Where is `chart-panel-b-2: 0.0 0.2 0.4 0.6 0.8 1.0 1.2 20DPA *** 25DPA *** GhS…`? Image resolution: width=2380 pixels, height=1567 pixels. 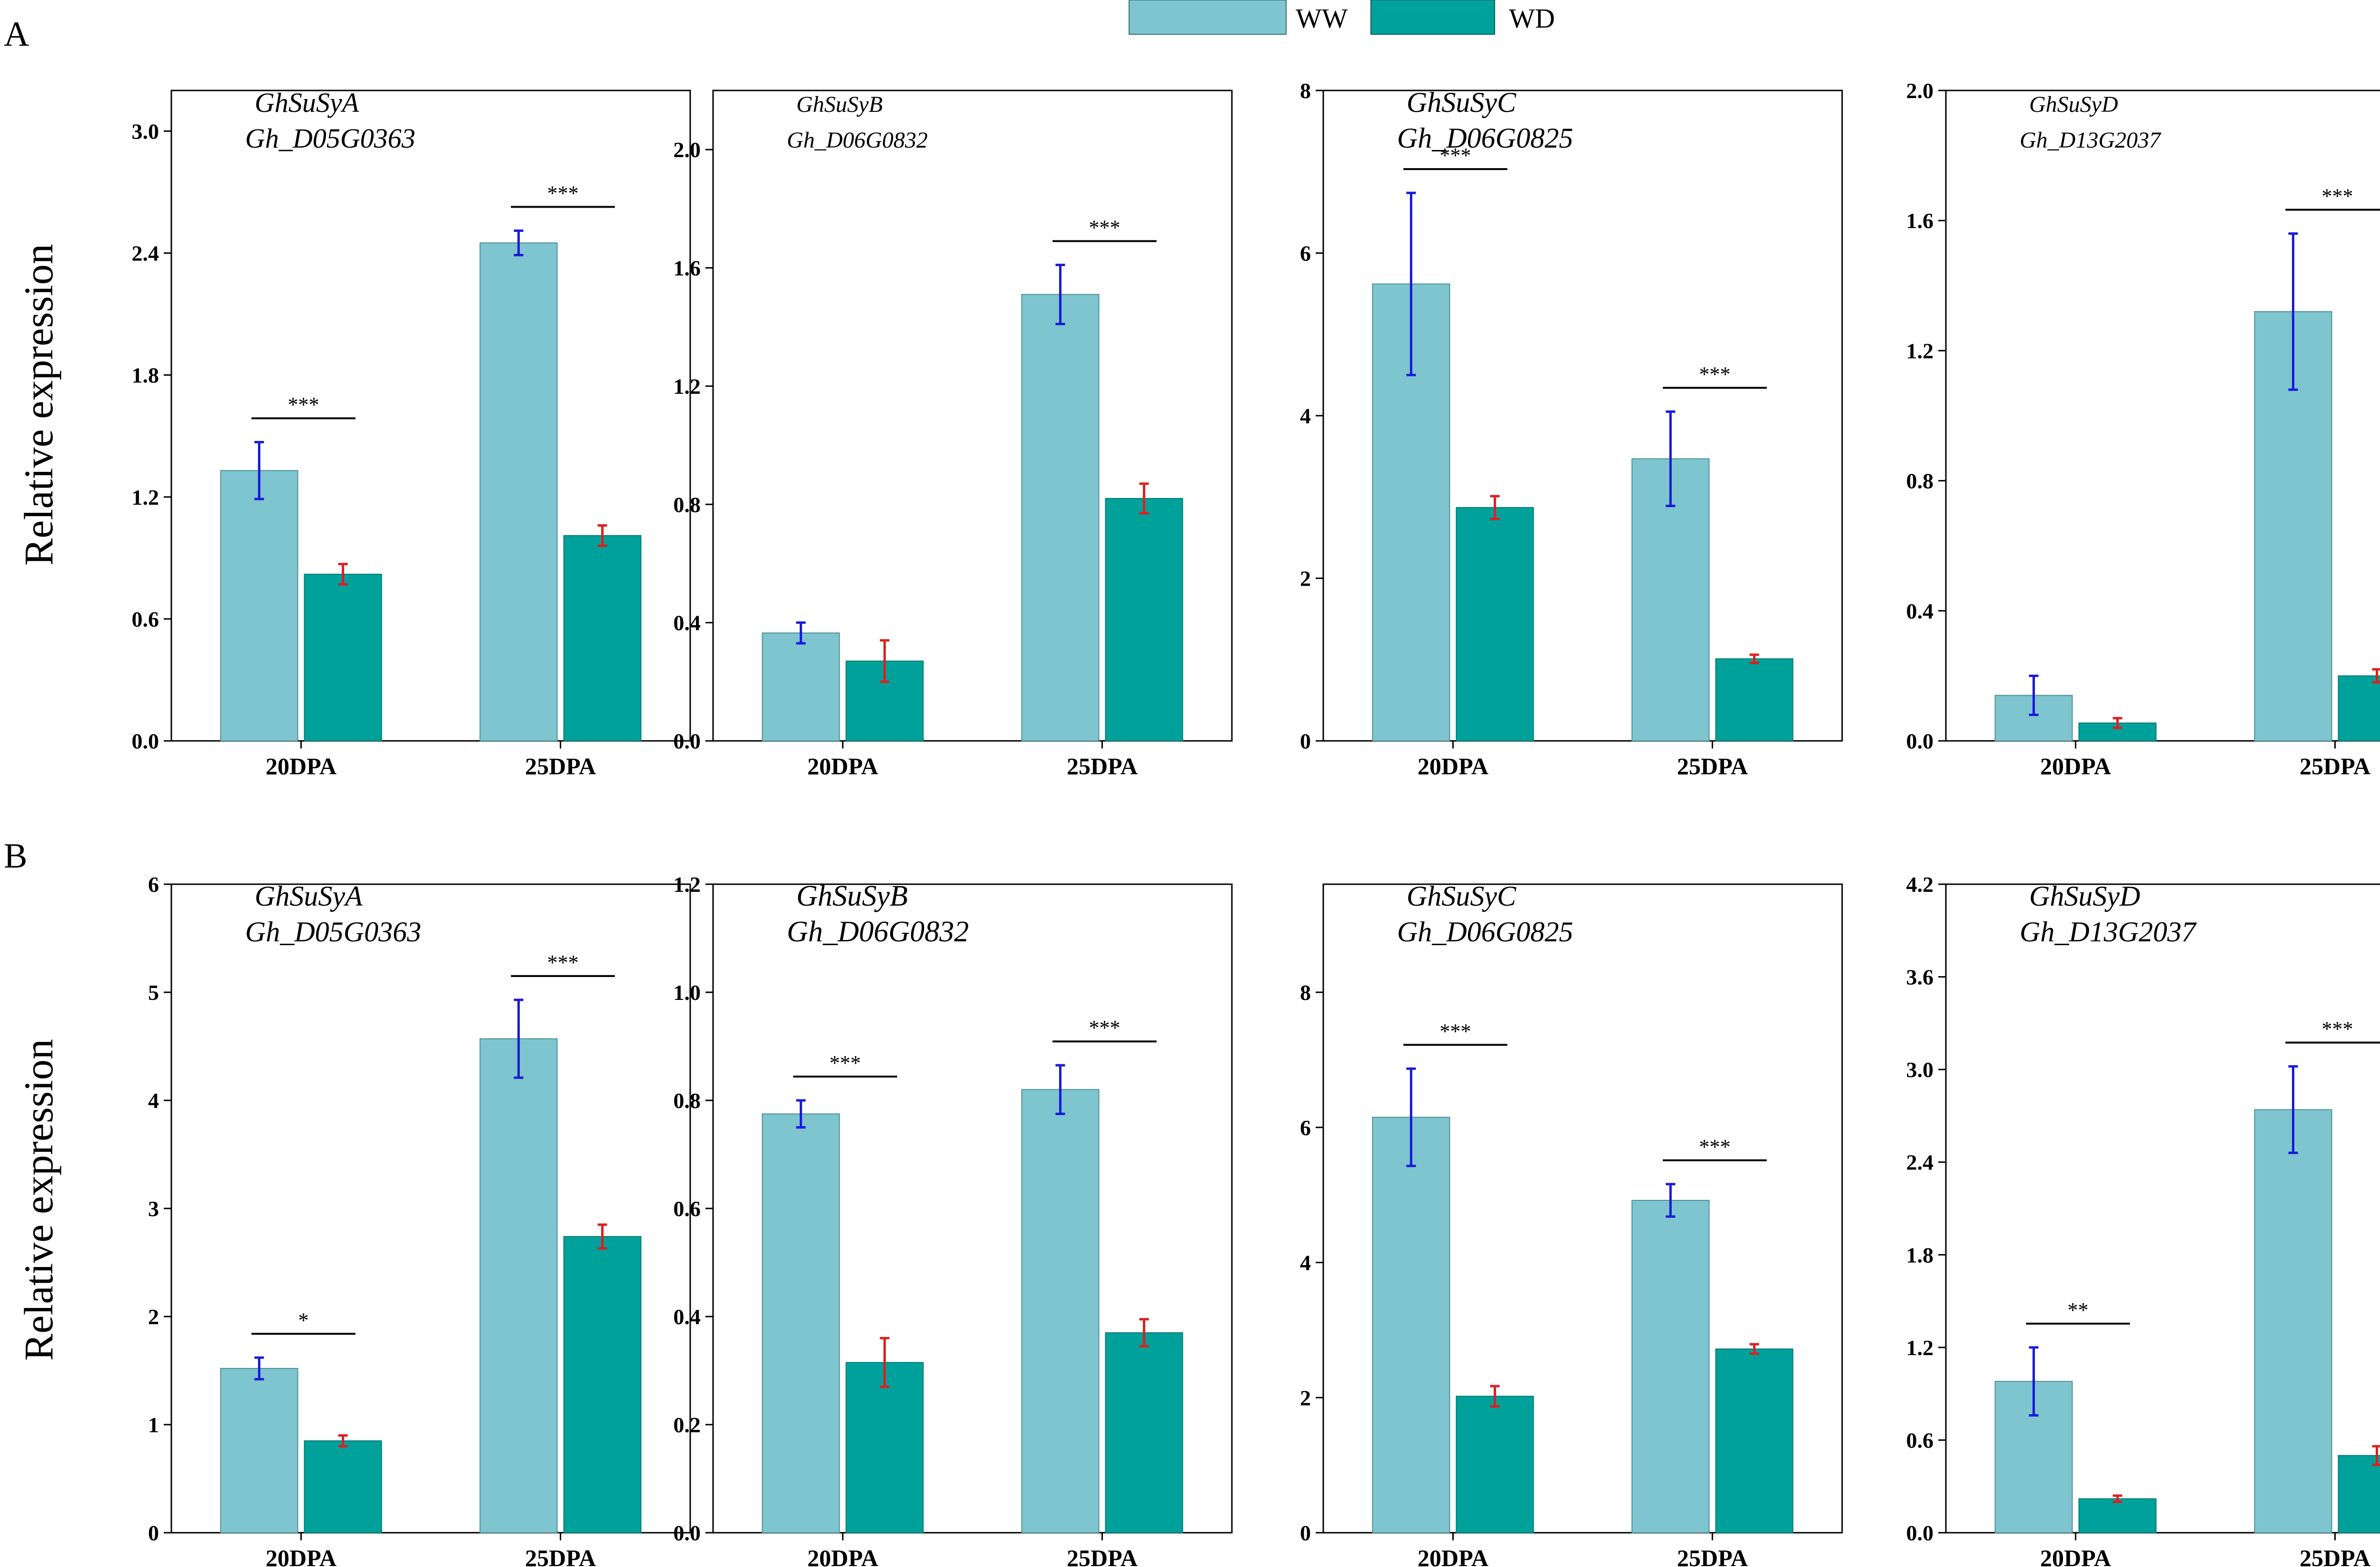
chart-panel-b-2: 0.0 0.2 0.4 0.6 0.8 1.0 1.2 20DPA *** 25DPA *** GhS… is located at coordinates (953, 1219).